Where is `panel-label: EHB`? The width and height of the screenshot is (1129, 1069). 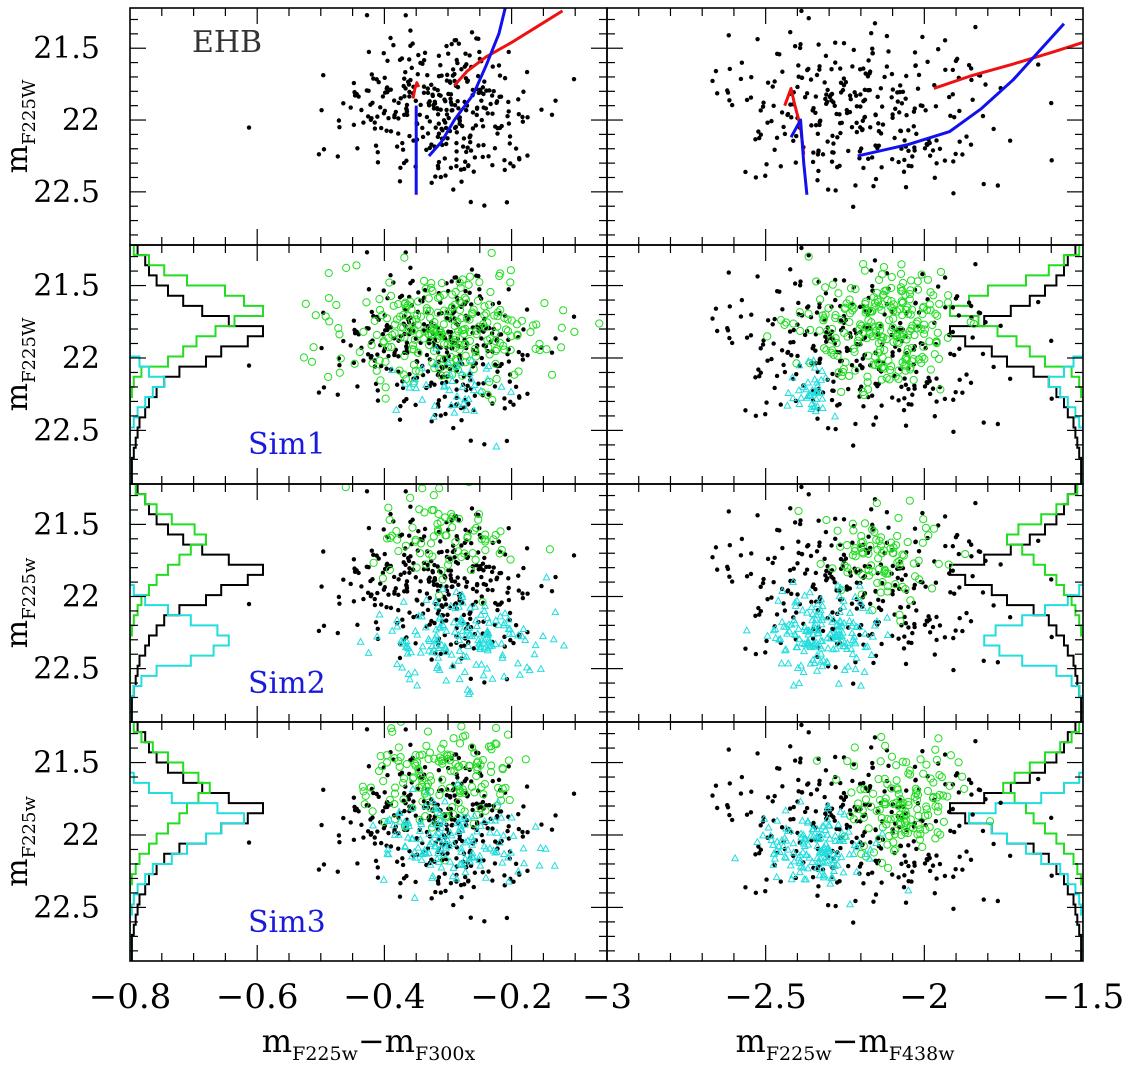
panel-label: EHB is located at coordinates (227, 42).